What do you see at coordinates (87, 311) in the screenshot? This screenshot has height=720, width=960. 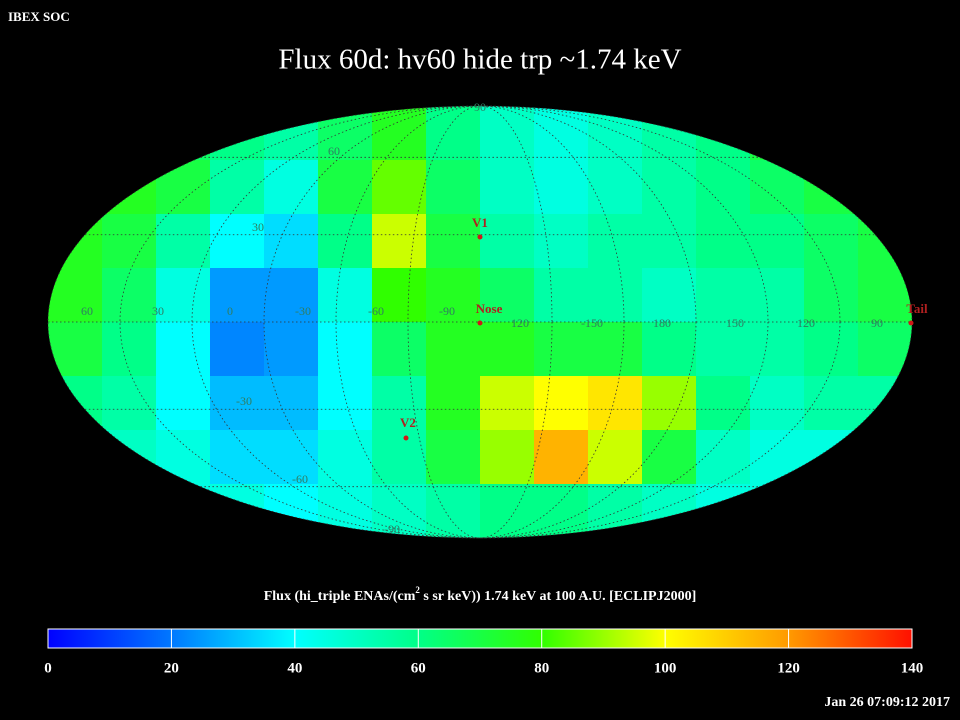 I see `longitude-label: 60` at bounding box center [87, 311].